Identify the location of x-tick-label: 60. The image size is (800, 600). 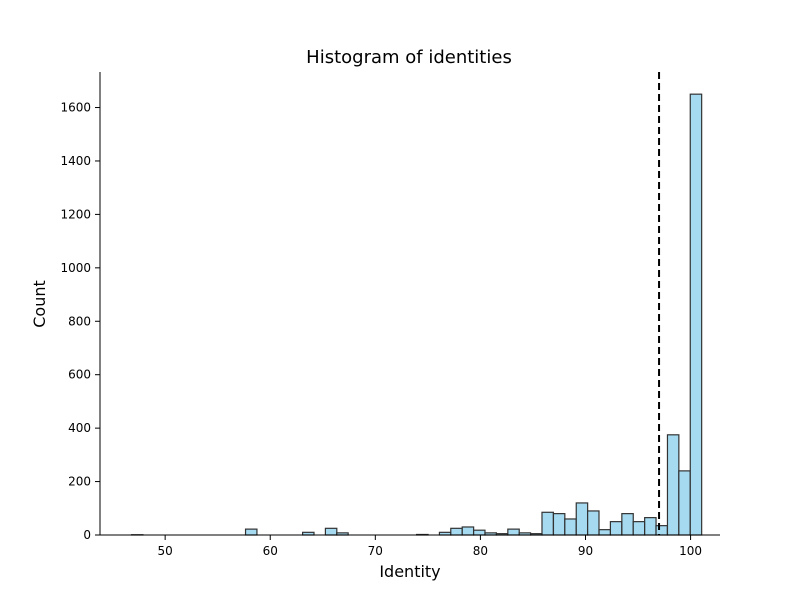
(270, 551).